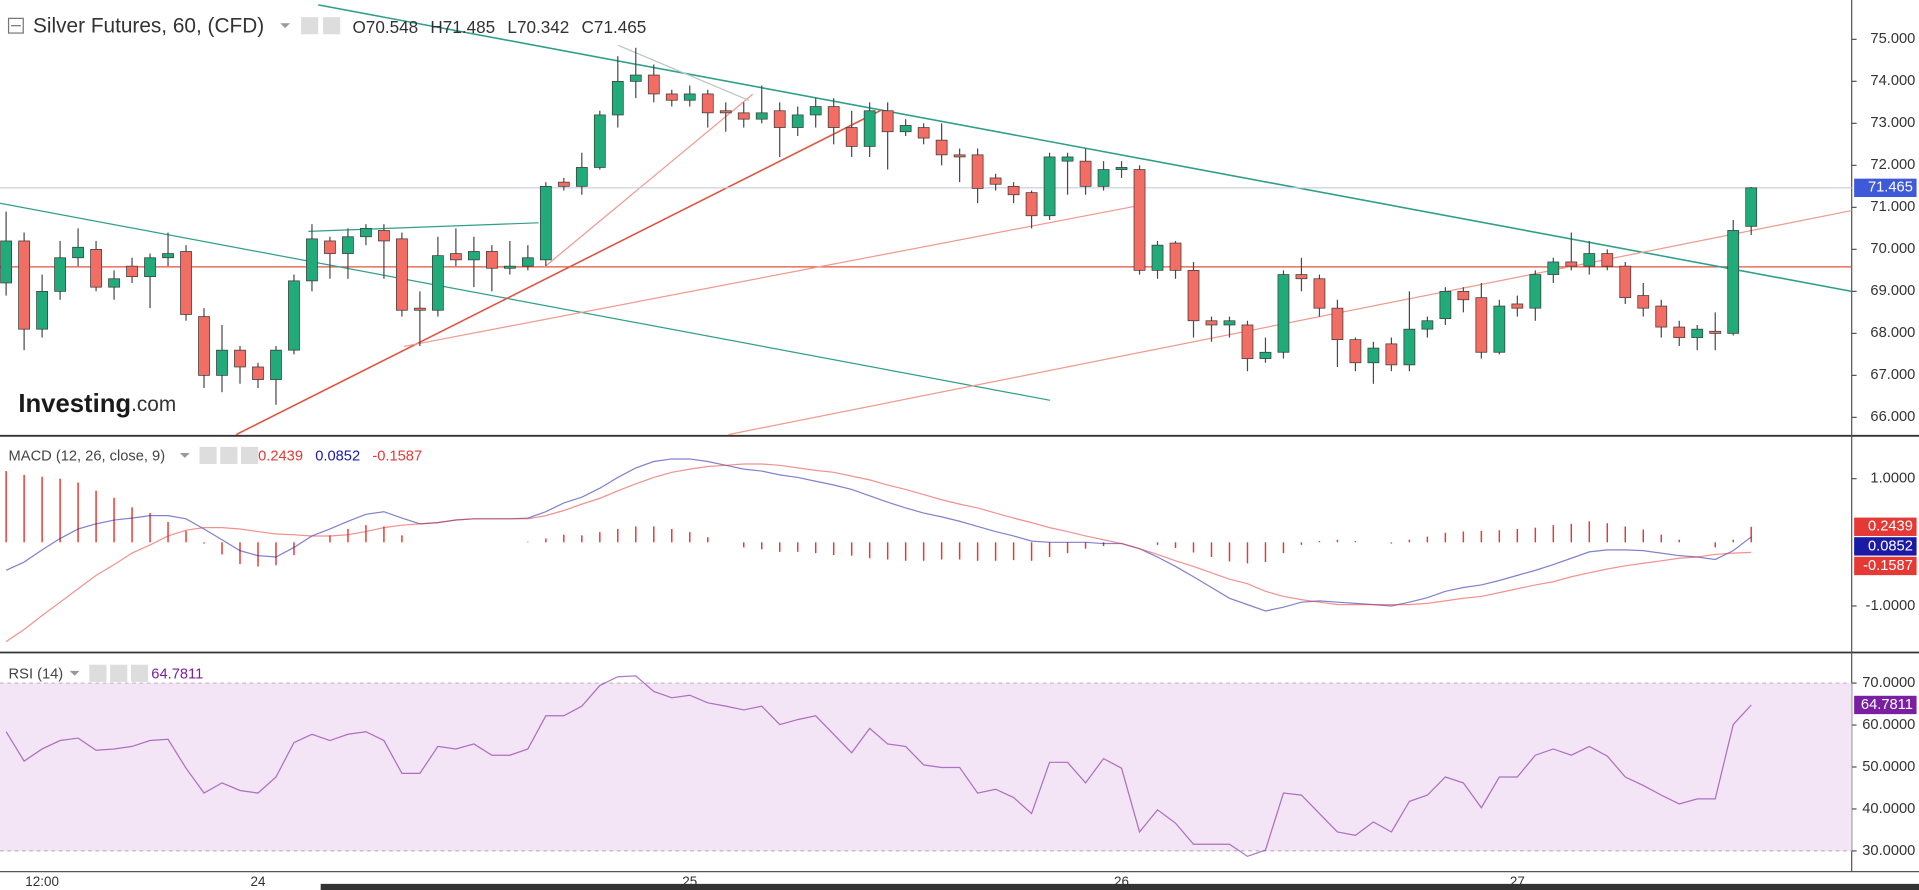 The image size is (1919, 890). I want to click on y-tick-label: 71.000, so click(1892, 207).